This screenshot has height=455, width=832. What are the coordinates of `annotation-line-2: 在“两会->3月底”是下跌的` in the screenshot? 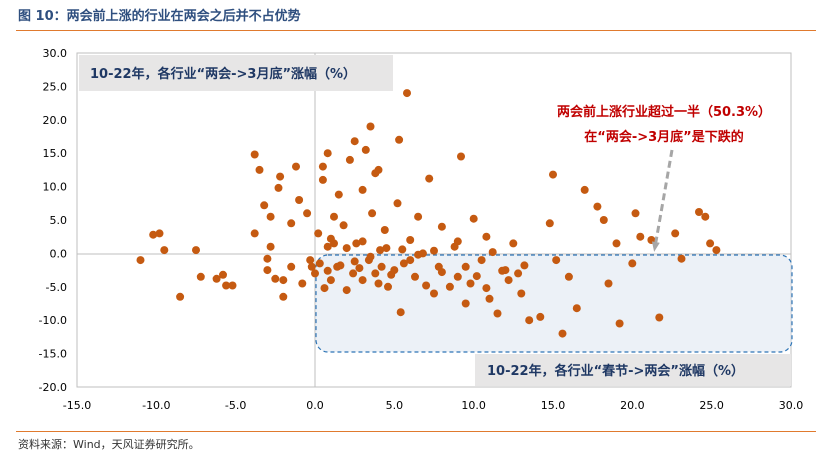 It's located at (663, 137).